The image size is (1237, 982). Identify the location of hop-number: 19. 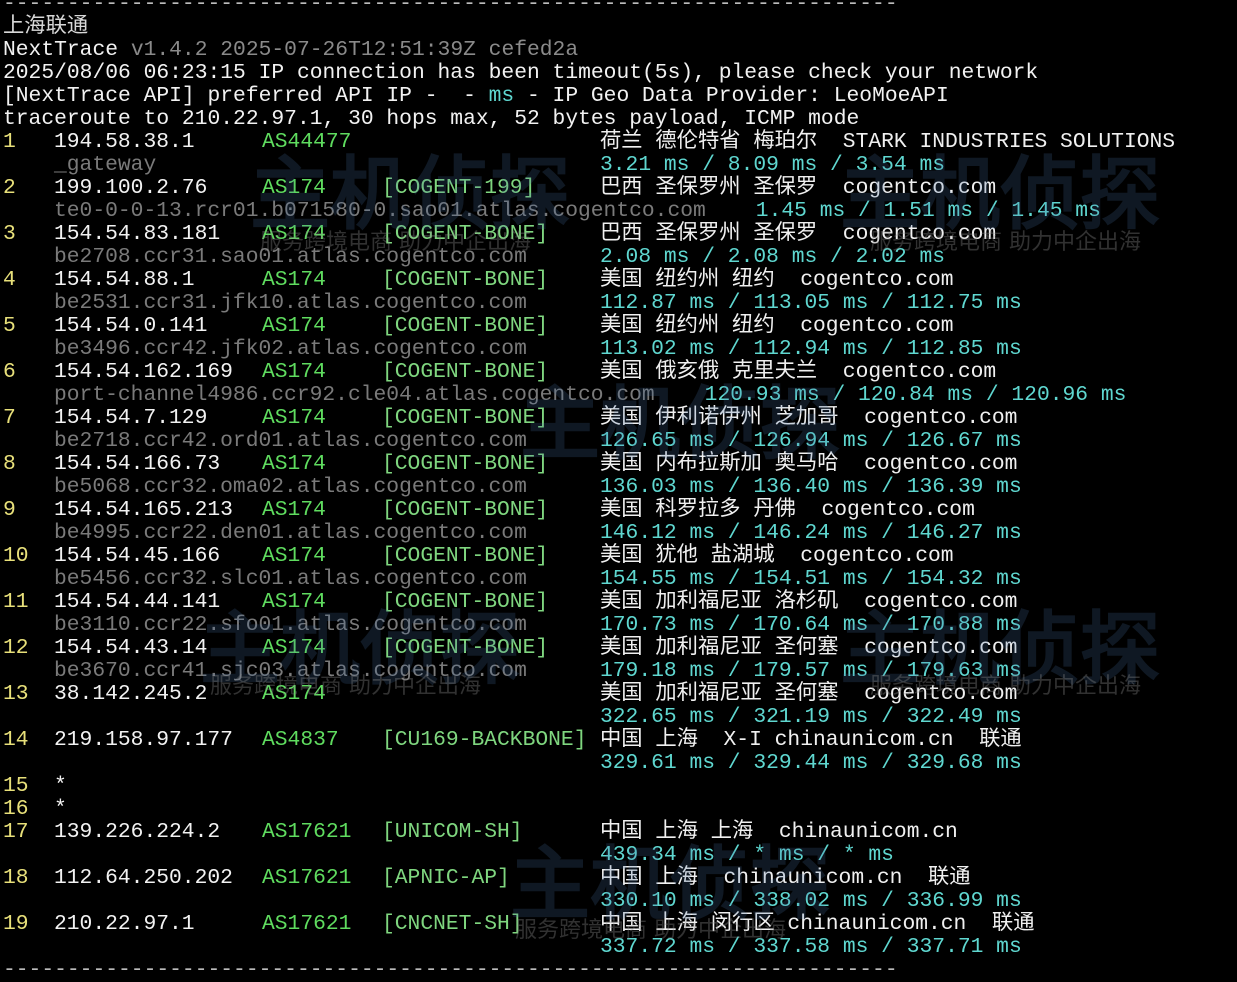
(16, 924).